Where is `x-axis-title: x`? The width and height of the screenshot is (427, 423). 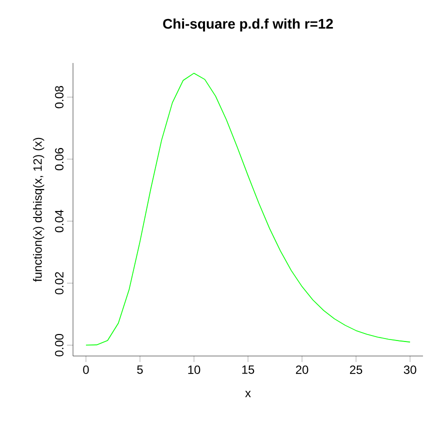
x-axis-title: x is located at coordinates (248, 394).